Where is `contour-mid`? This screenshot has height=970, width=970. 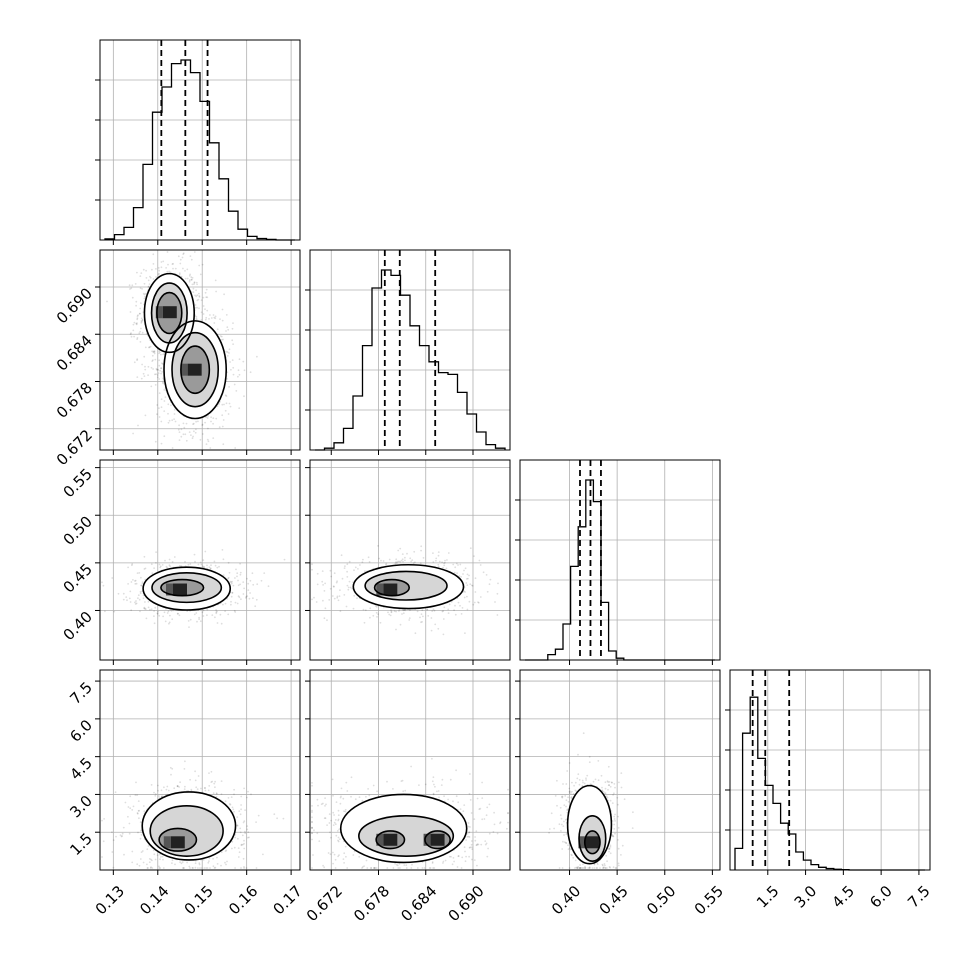 contour-mid is located at coordinates (187, 588).